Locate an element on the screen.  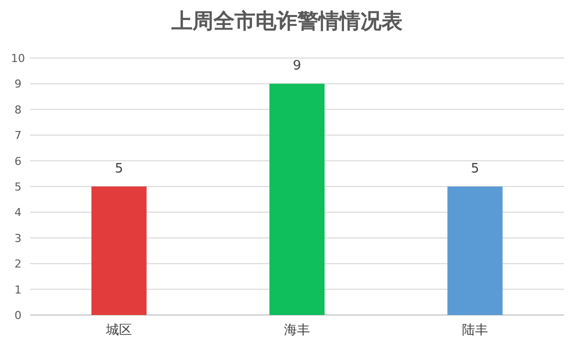
y-tick-label: 4 is located at coordinates (18, 213).